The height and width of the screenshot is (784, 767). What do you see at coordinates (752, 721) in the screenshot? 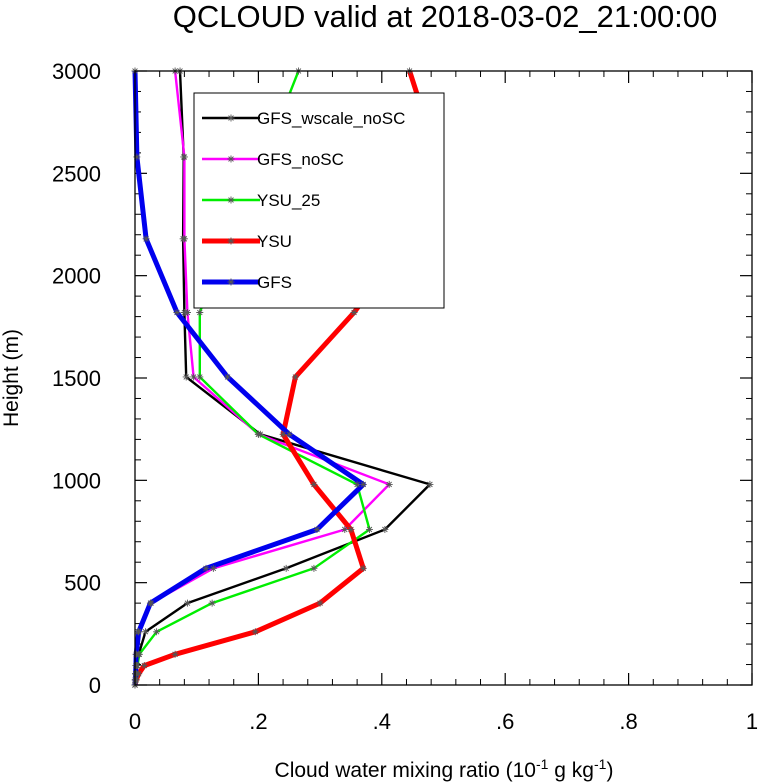
I see `x-tick-label: 1` at bounding box center [752, 721].